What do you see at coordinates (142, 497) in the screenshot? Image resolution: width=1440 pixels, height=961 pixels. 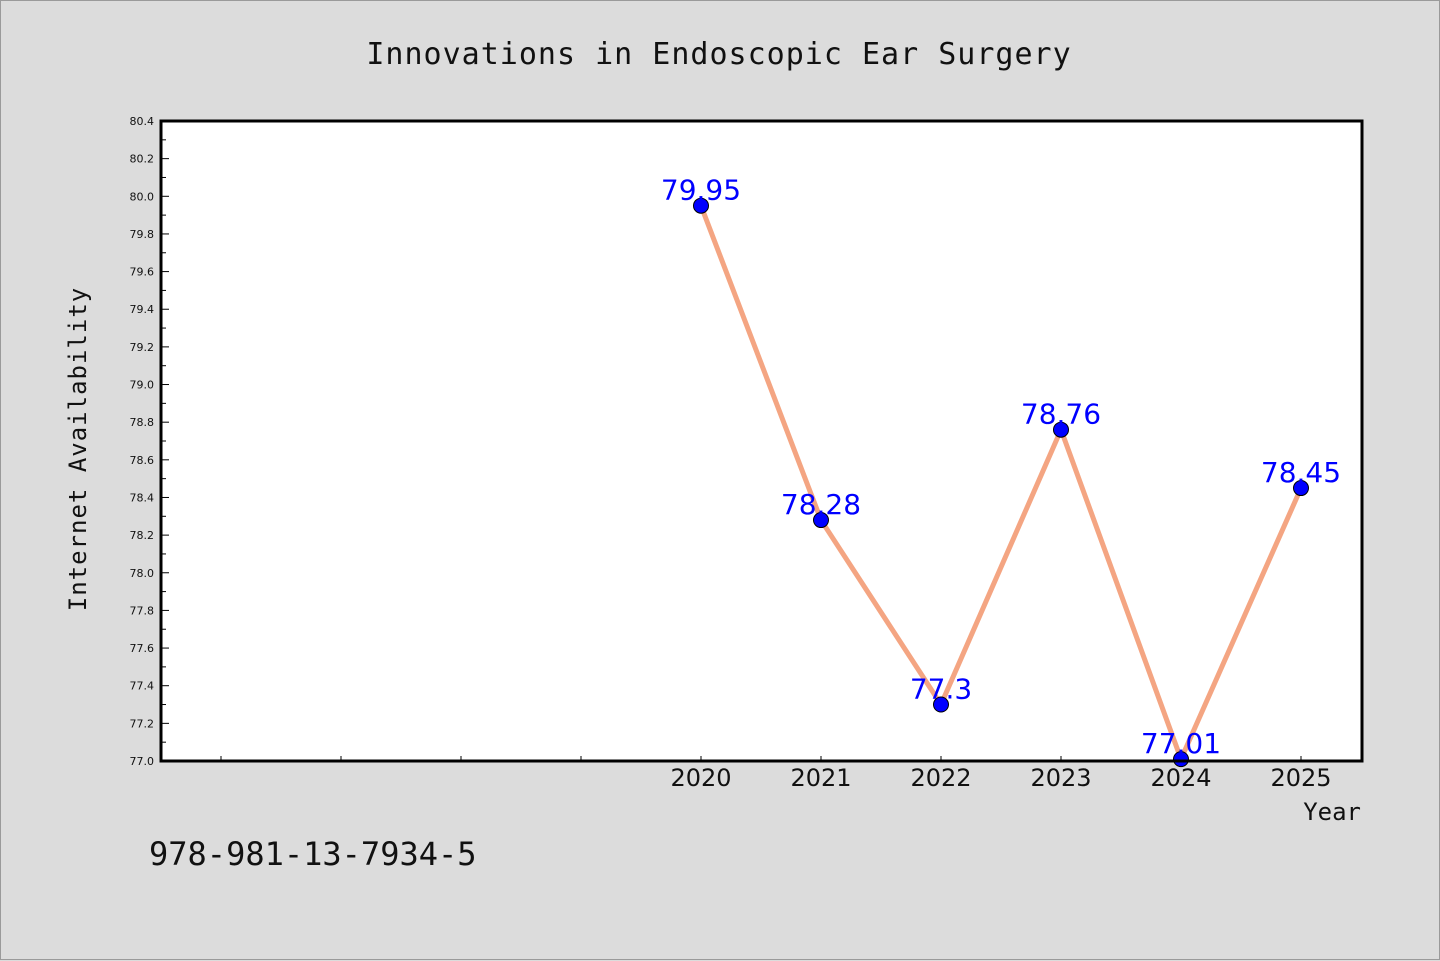 I see `y-tick-label: 78.4` at bounding box center [142, 497].